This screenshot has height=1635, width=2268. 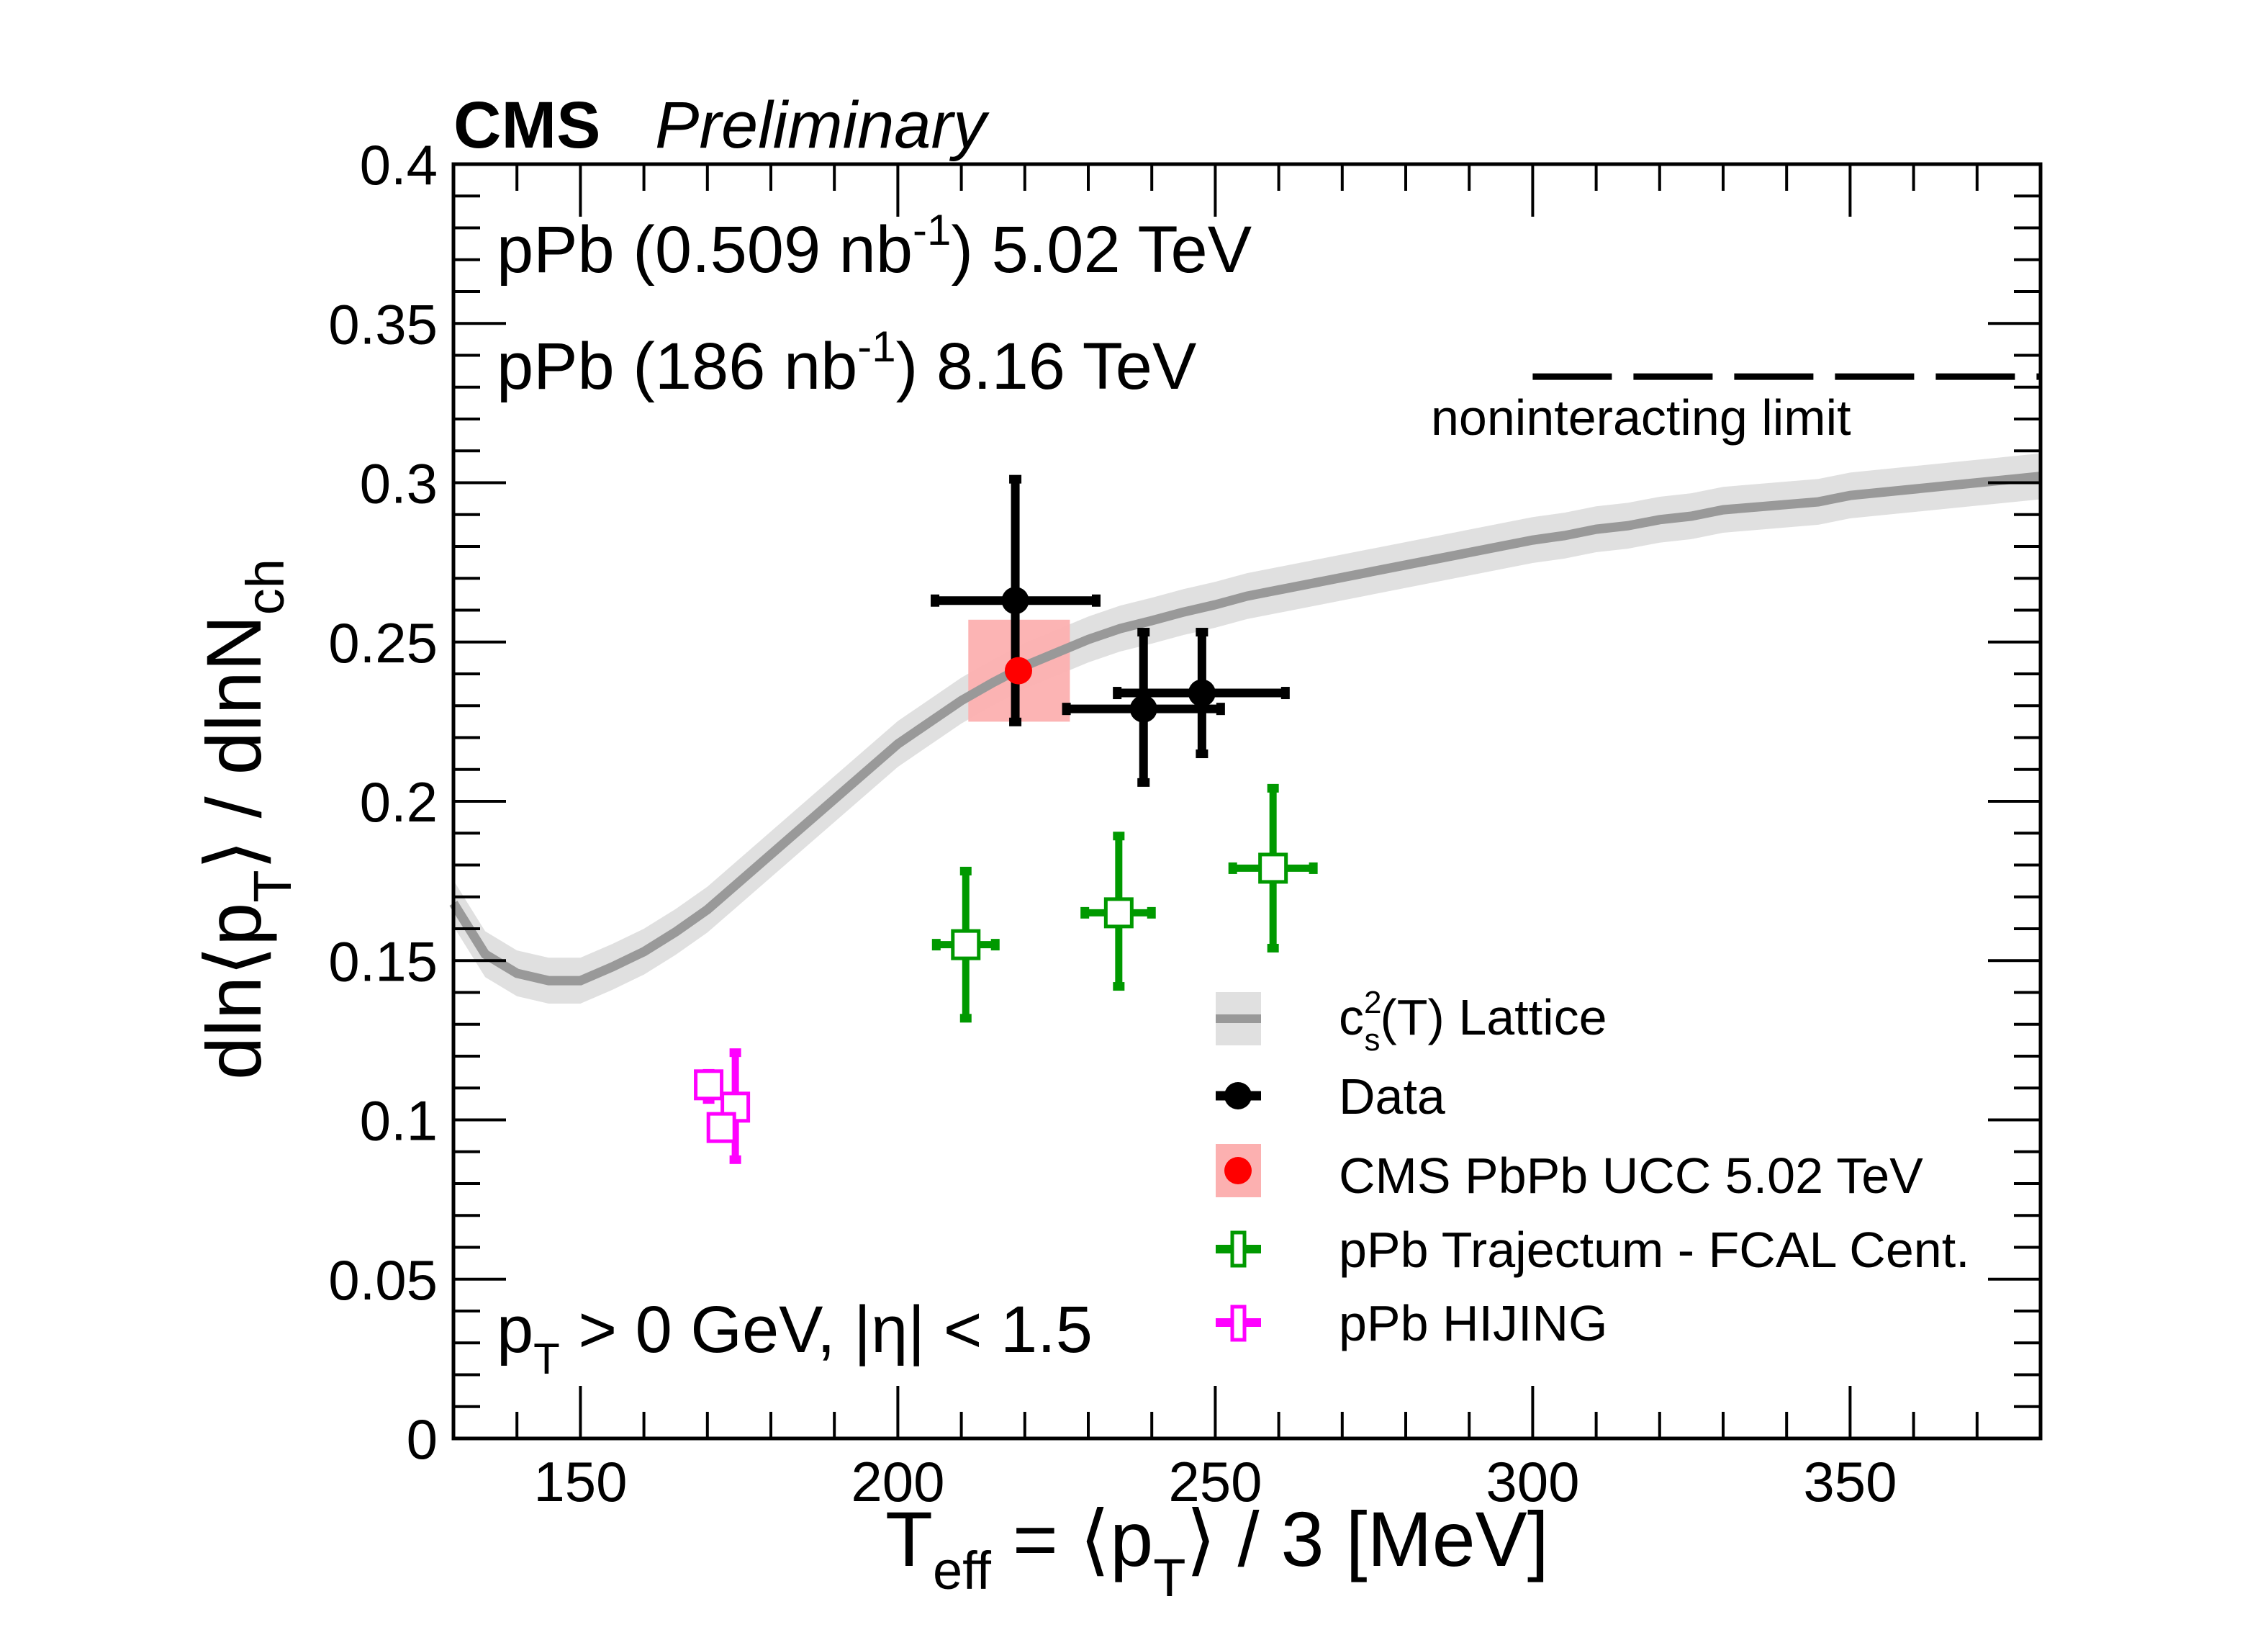 I want to click on annotation-cuts: pT > 0 GeV, |η| < 1.5, so click(x=795, y=1338).